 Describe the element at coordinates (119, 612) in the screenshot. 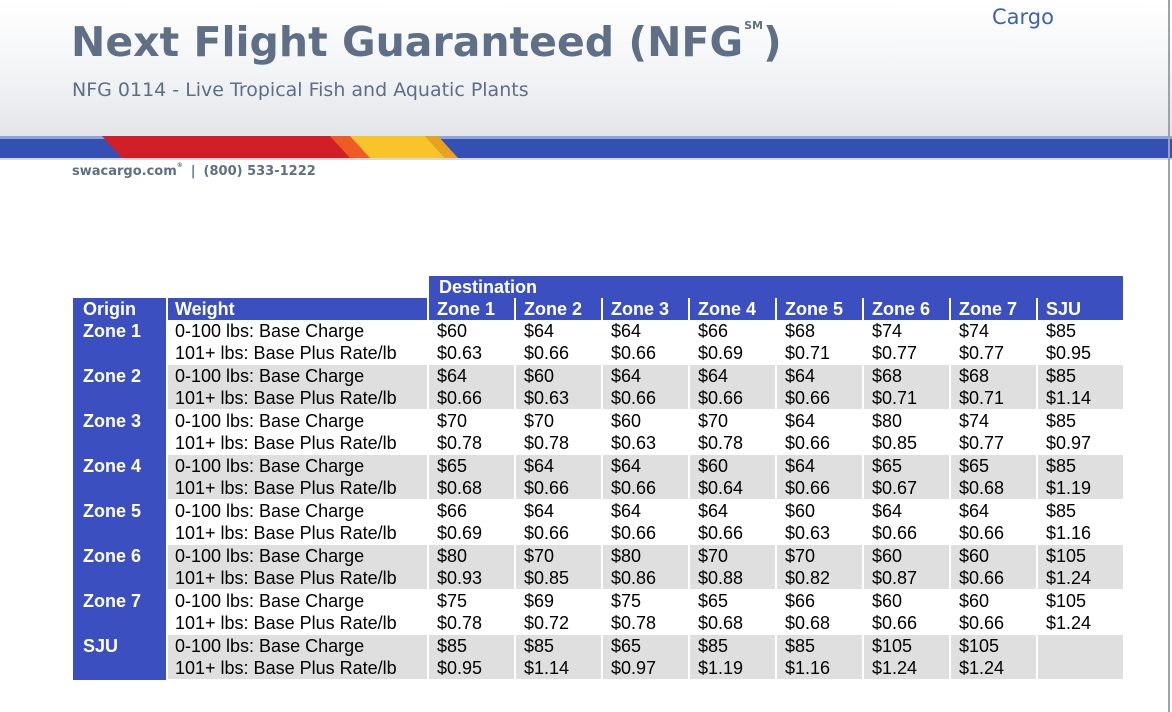

I see `origin-cell: Zone 7` at that location.